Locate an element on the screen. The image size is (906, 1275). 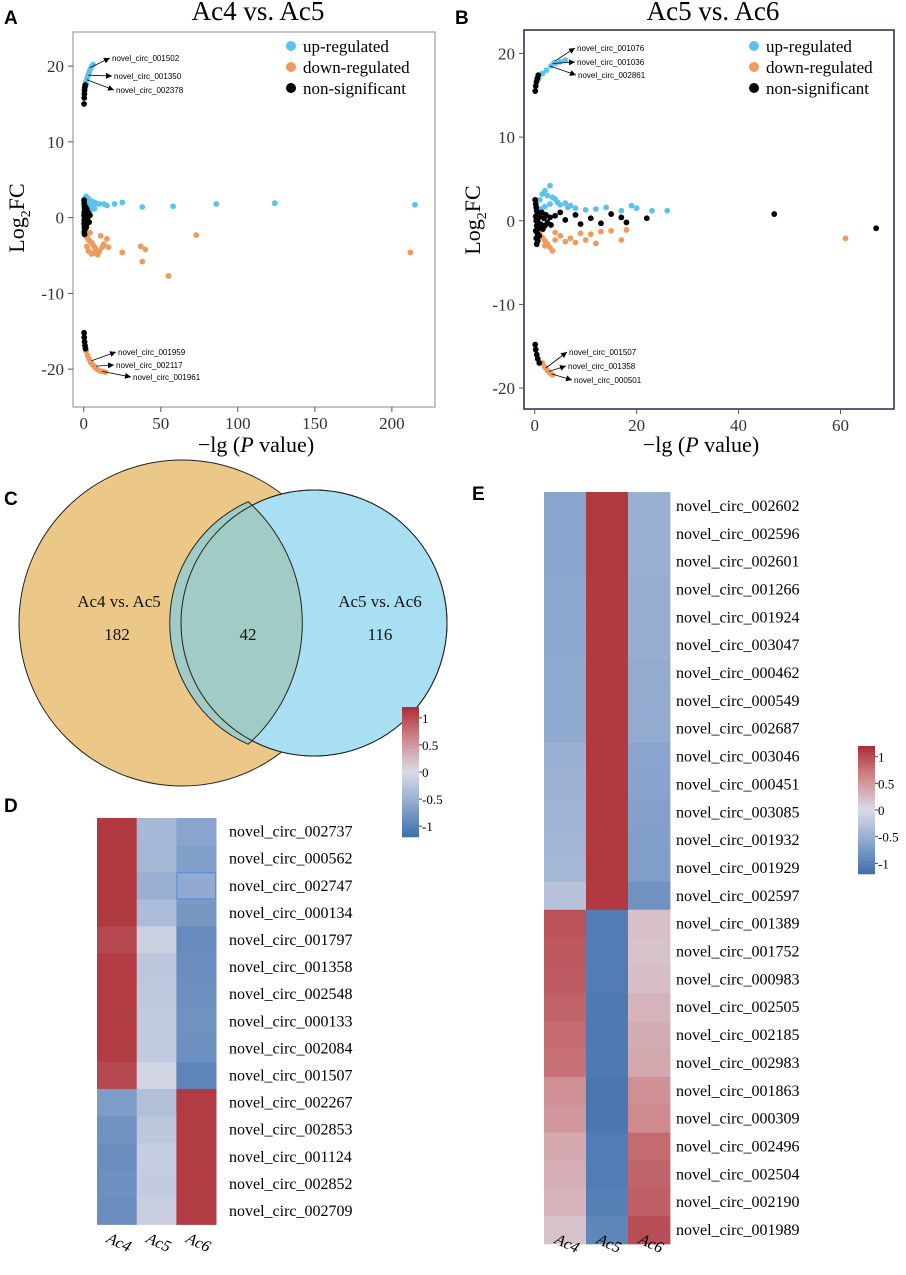
x-axis: 0 50 100 150 200 is located at coordinates (242, 420).